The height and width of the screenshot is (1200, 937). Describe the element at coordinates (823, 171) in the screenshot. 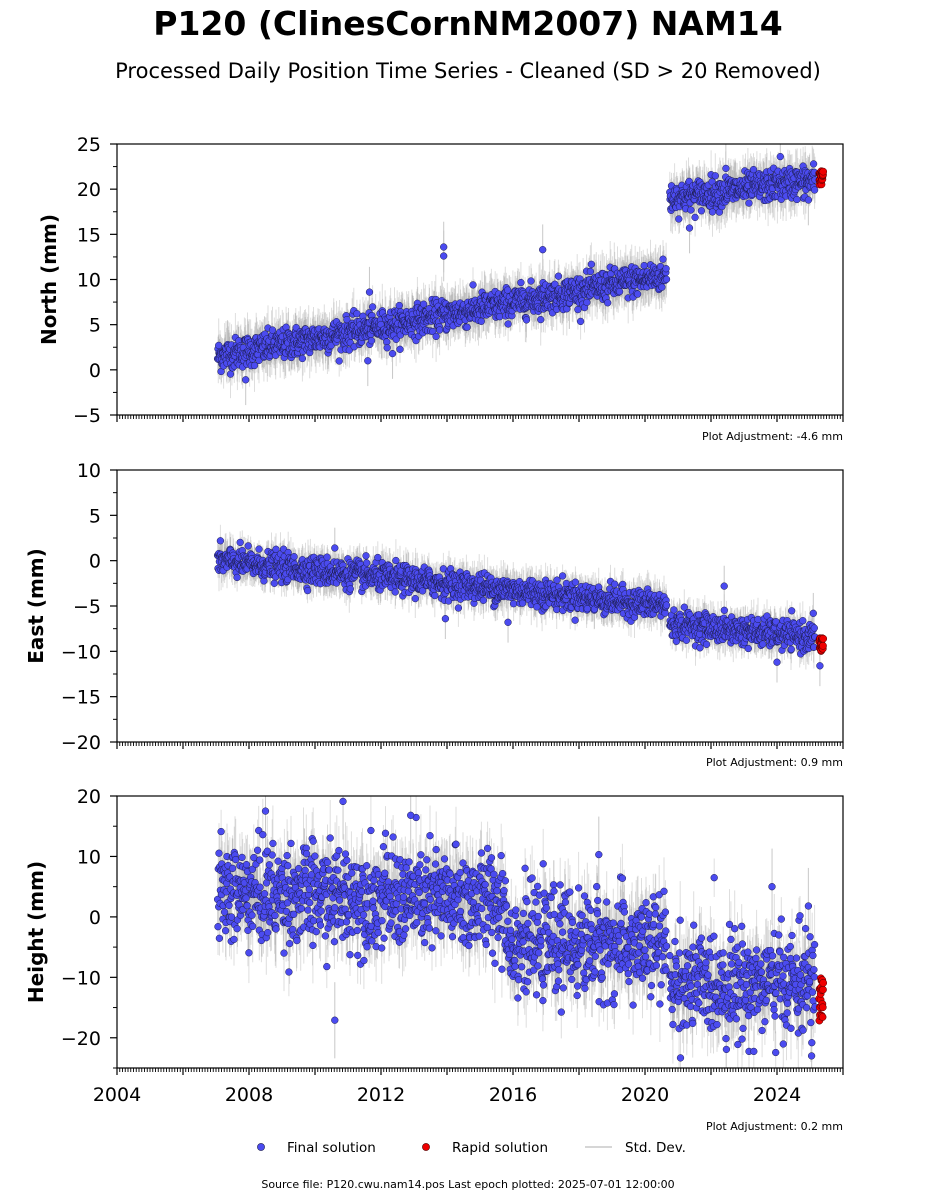

I see `rapid-point` at that location.